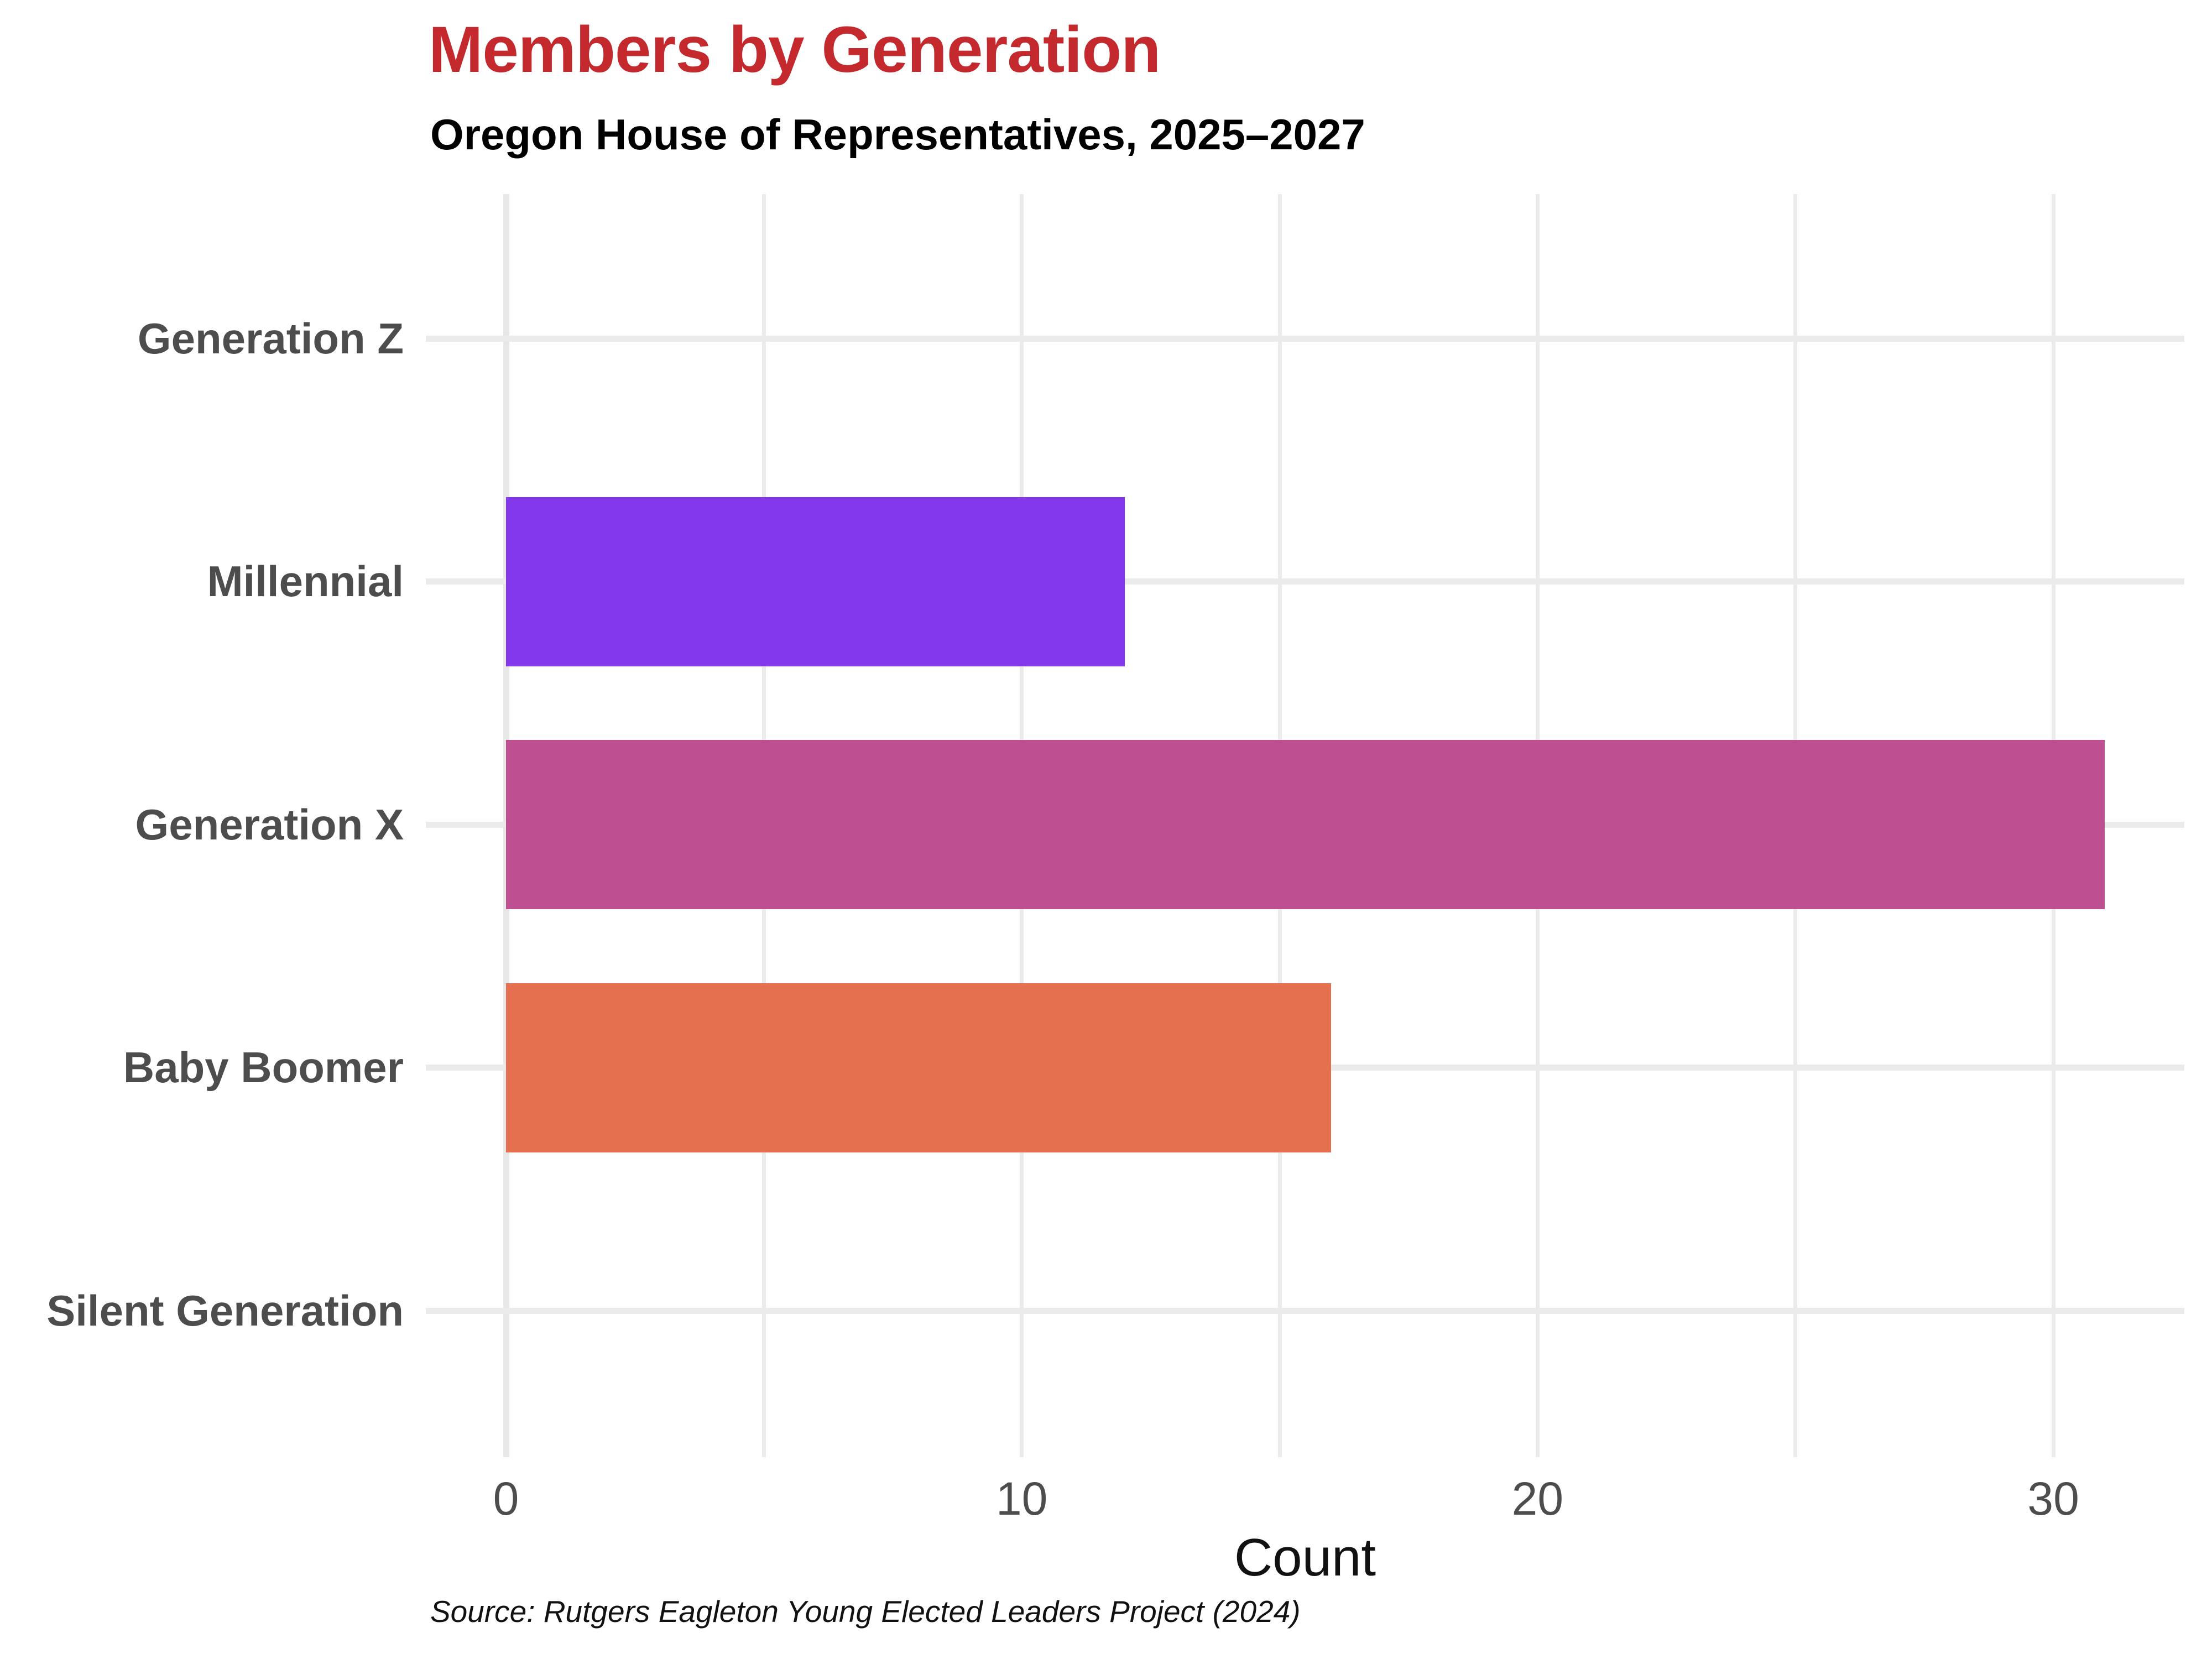  What do you see at coordinates (1537, 1499) in the screenshot?
I see `x-tick-label-20: 20` at bounding box center [1537, 1499].